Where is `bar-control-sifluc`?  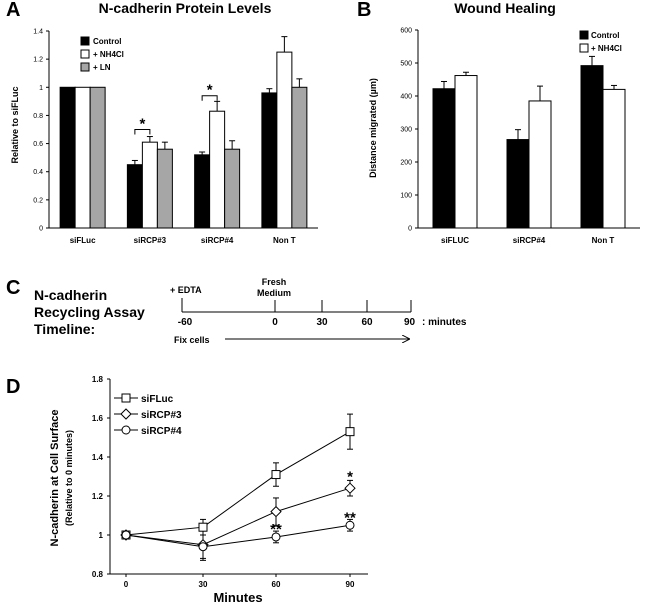
bar-control-sifluc is located at coordinates (444, 158).